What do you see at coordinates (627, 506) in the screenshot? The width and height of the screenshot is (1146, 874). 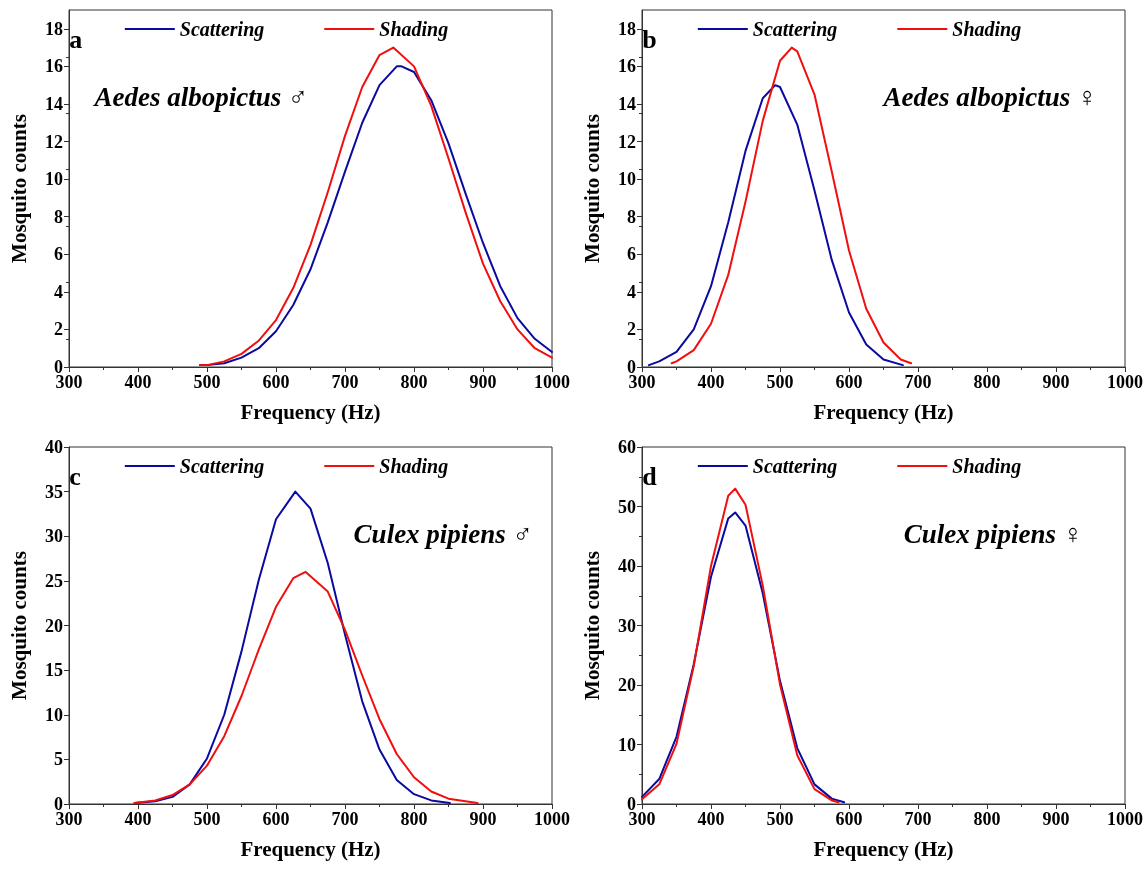 I see `y-tick-label: 50` at bounding box center [627, 506].